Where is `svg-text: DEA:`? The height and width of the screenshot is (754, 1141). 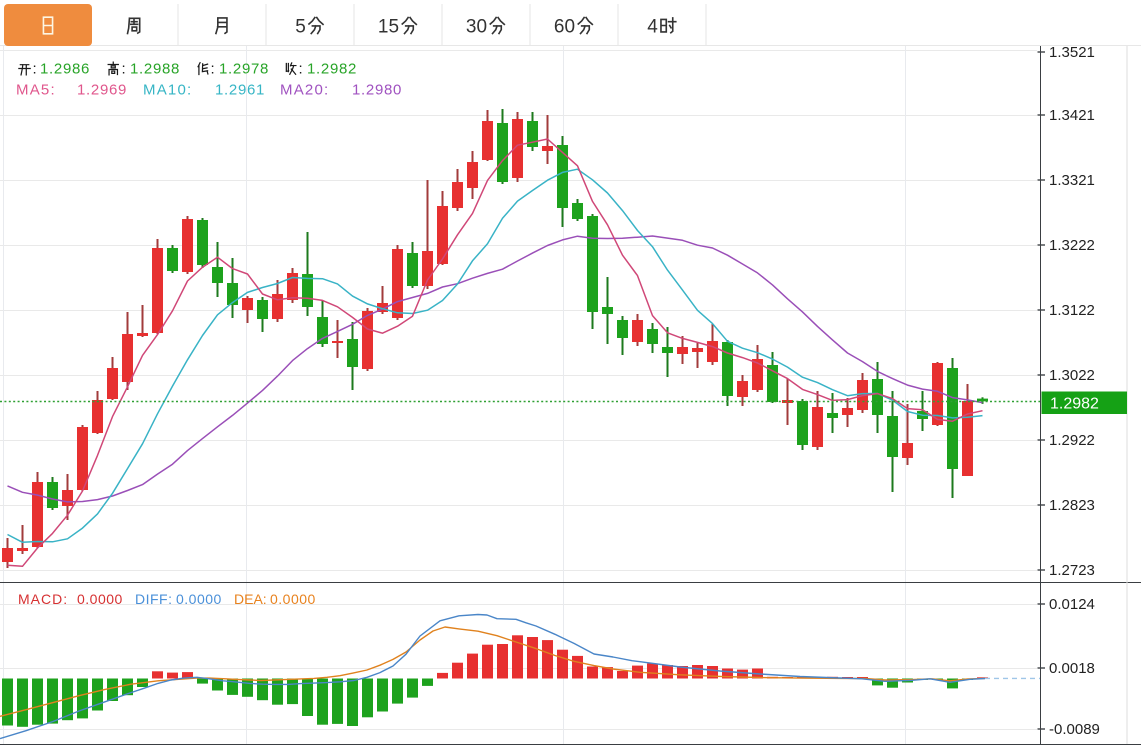
svg-text: DEA: is located at coordinates (250, 599).